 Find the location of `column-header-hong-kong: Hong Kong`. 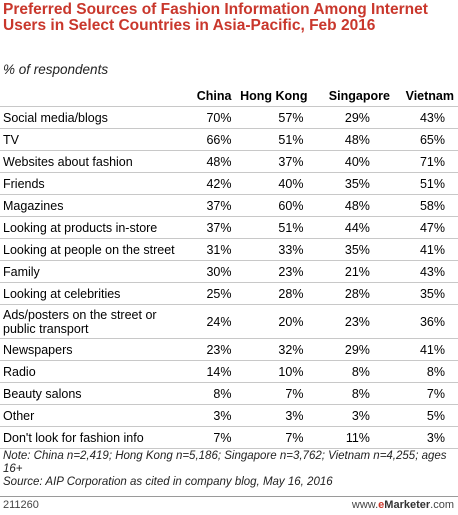

column-header-hong-kong: Hong Kong is located at coordinates (274, 95).